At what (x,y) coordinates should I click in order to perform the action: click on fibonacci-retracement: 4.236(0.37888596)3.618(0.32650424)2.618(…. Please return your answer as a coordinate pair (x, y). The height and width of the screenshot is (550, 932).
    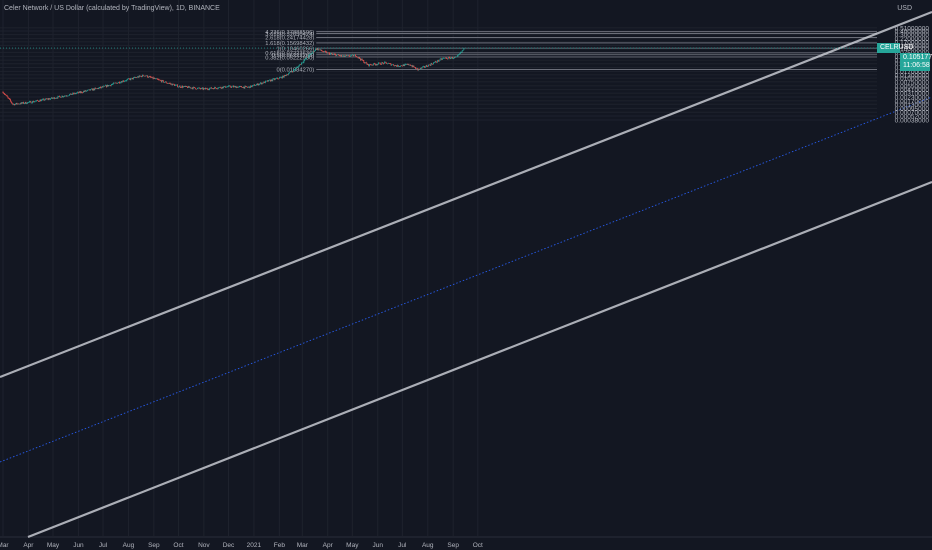
    Looking at the image, I should click on (571, 52).